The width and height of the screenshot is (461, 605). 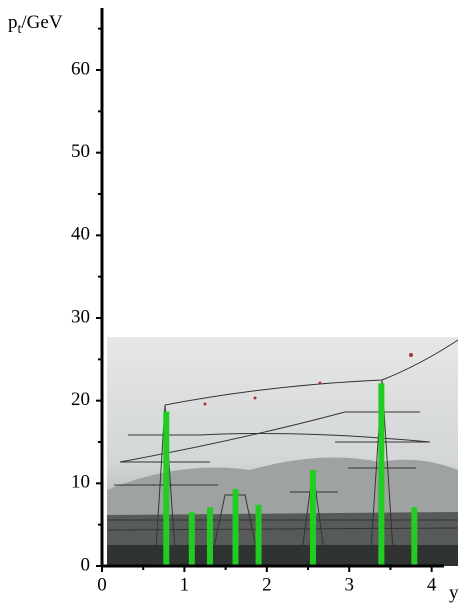 What do you see at coordinates (267, 584) in the screenshot?
I see `x-tick-label: 2` at bounding box center [267, 584].